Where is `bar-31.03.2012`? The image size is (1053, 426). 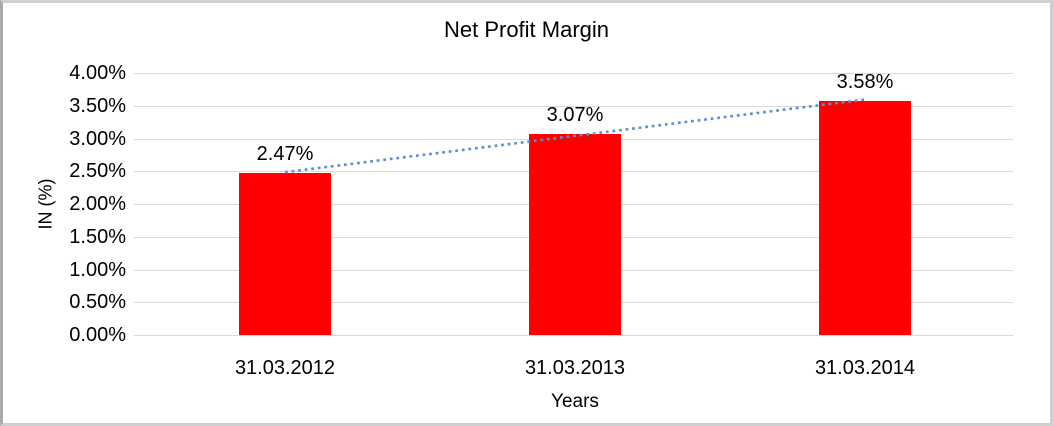 bar-31.03.2012 is located at coordinates (285, 254).